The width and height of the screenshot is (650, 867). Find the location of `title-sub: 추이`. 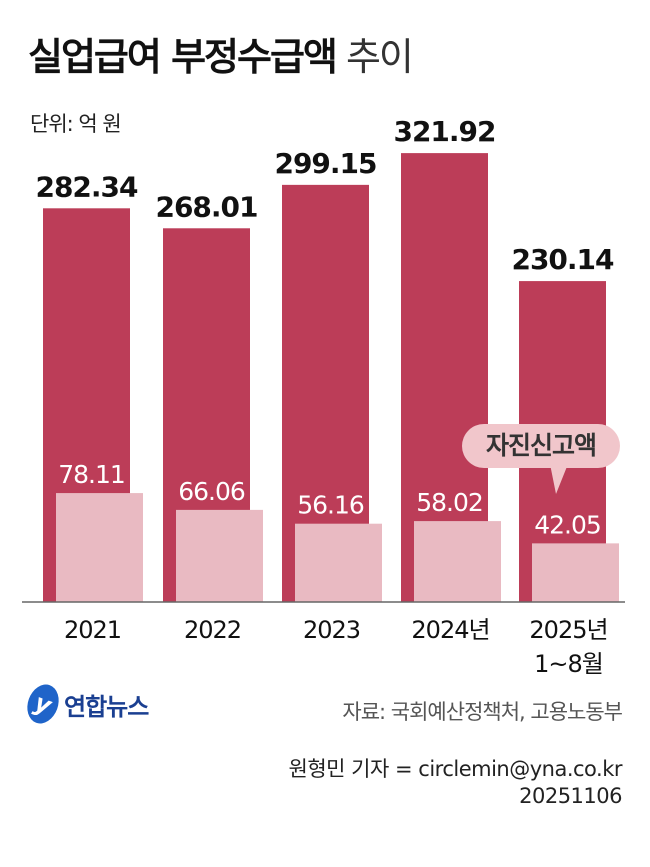

title-sub: 추이 is located at coordinates (379, 57).